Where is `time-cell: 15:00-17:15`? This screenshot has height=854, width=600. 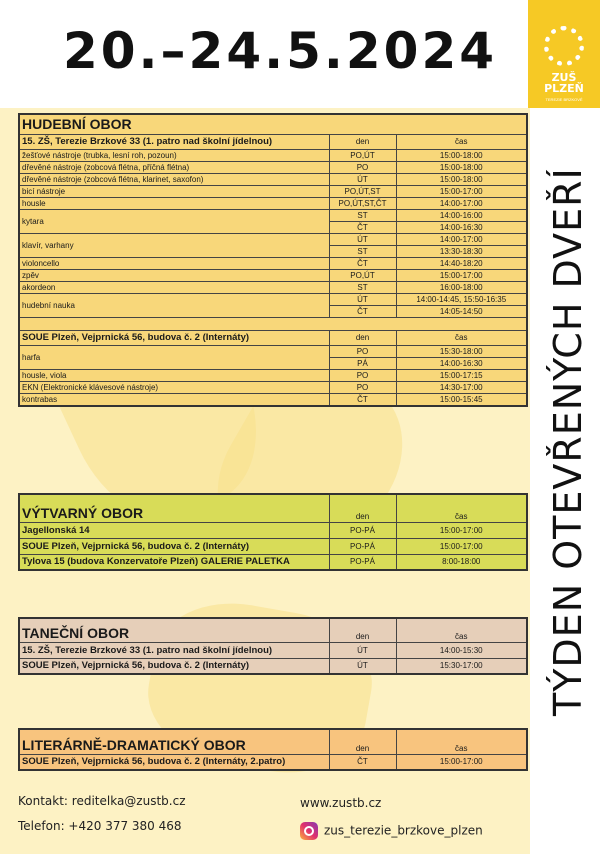
time-cell: 15:00-17:15 is located at coordinates (461, 375).